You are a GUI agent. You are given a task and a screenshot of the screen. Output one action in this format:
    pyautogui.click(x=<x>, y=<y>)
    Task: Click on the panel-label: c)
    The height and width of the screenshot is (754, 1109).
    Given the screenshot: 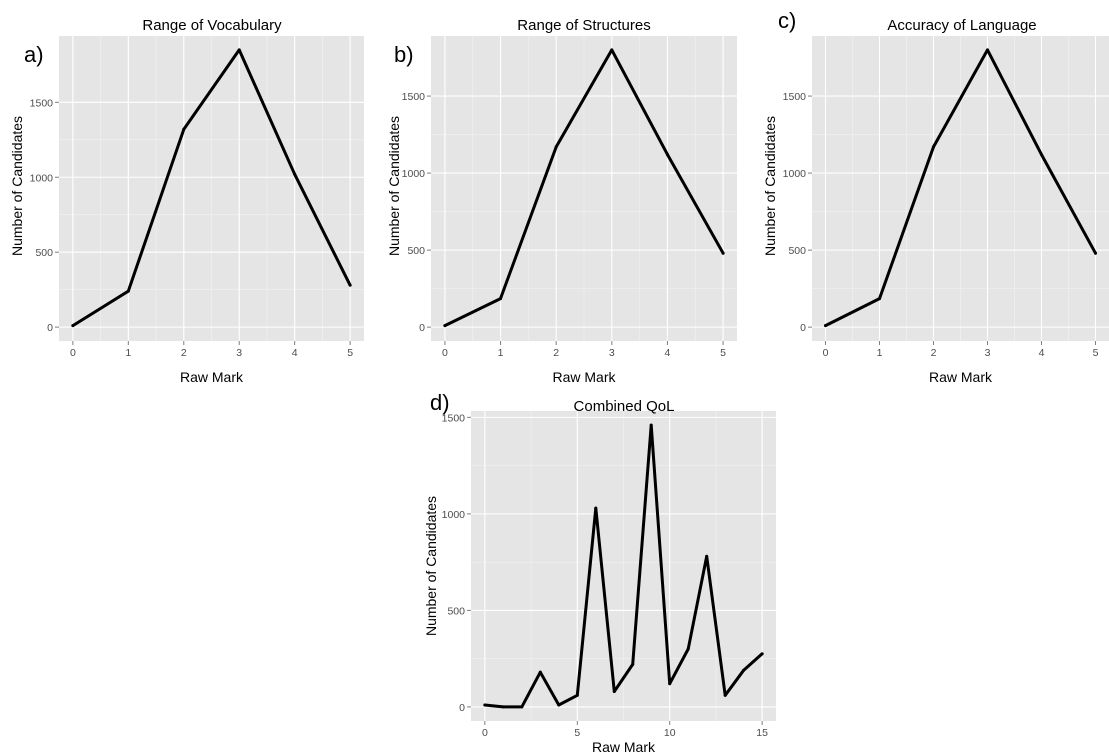 What is the action you would take?
    pyautogui.click(x=787, y=20)
    